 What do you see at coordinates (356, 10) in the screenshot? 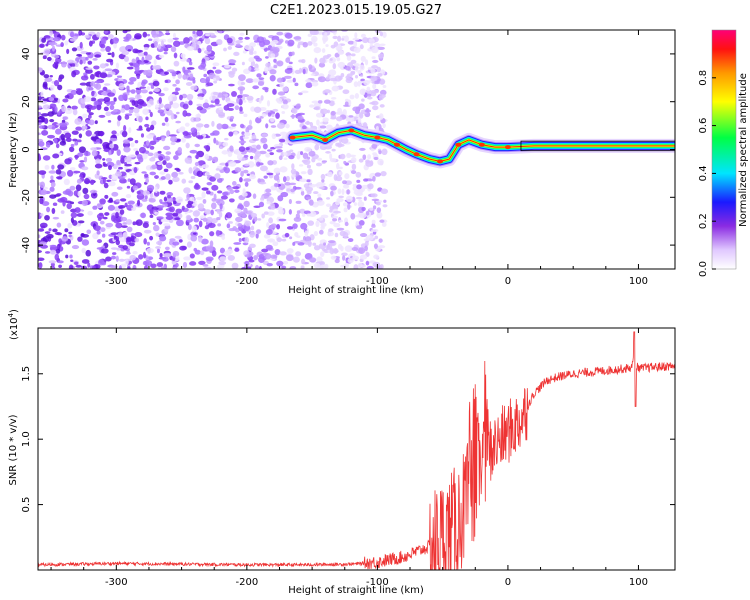
I see `figure-title: C2E1.2023.015.19.05.G27` at bounding box center [356, 10].